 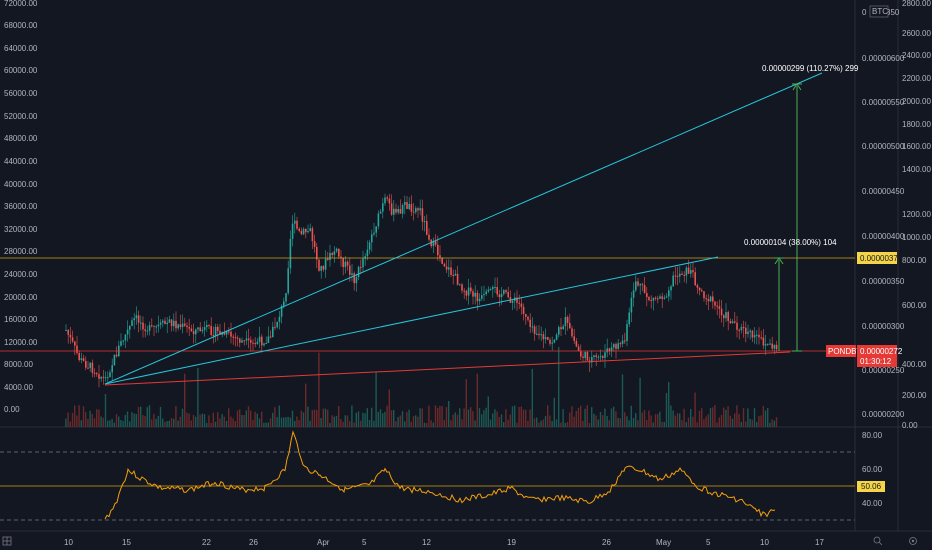 What do you see at coordinates (21, 116) in the screenshot?
I see `left-axis-label: 52000.00` at bounding box center [21, 116].